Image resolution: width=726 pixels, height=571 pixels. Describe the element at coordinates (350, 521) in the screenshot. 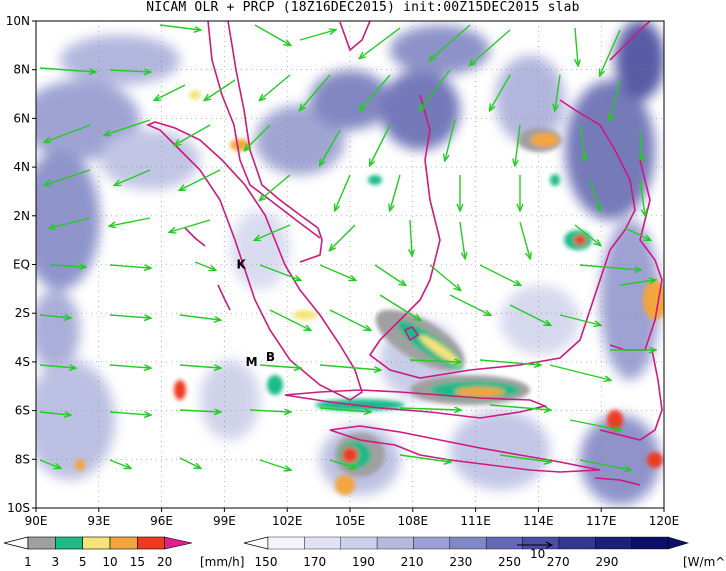

I see `x-tick-label: 105E` at that location.